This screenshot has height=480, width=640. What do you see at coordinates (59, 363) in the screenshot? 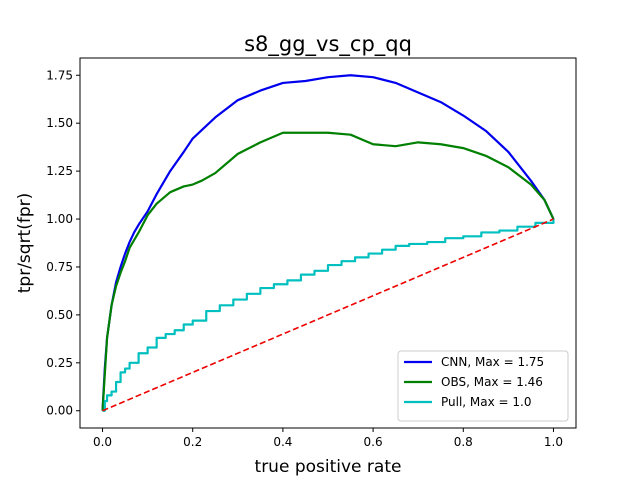
I see `y-tick-label: 0.25` at bounding box center [59, 363].